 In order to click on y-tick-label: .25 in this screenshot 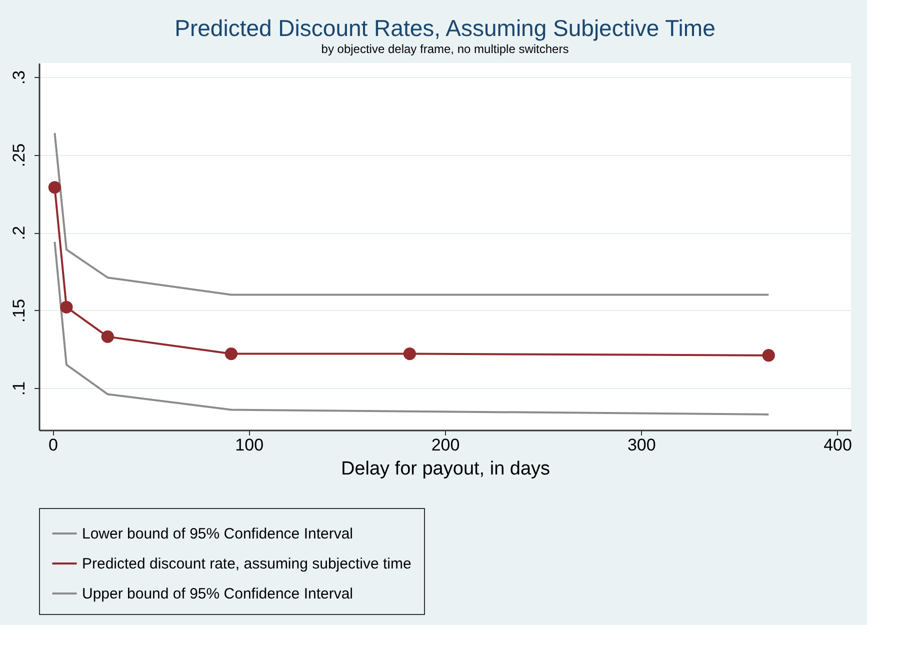, I will do `click(19, 155)`.